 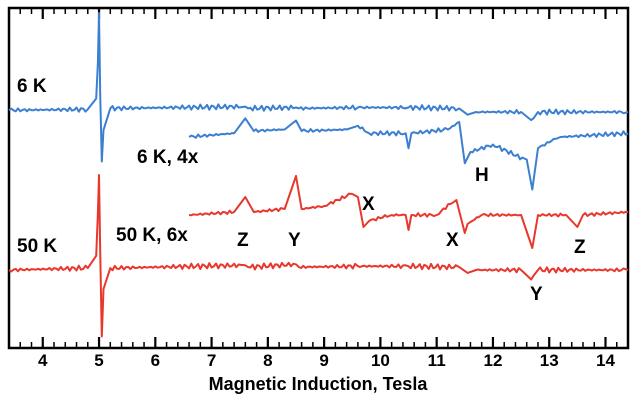 What do you see at coordinates (368, 204) in the screenshot?
I see `peak-label-x-left: X` at bounding box center [368, 204].